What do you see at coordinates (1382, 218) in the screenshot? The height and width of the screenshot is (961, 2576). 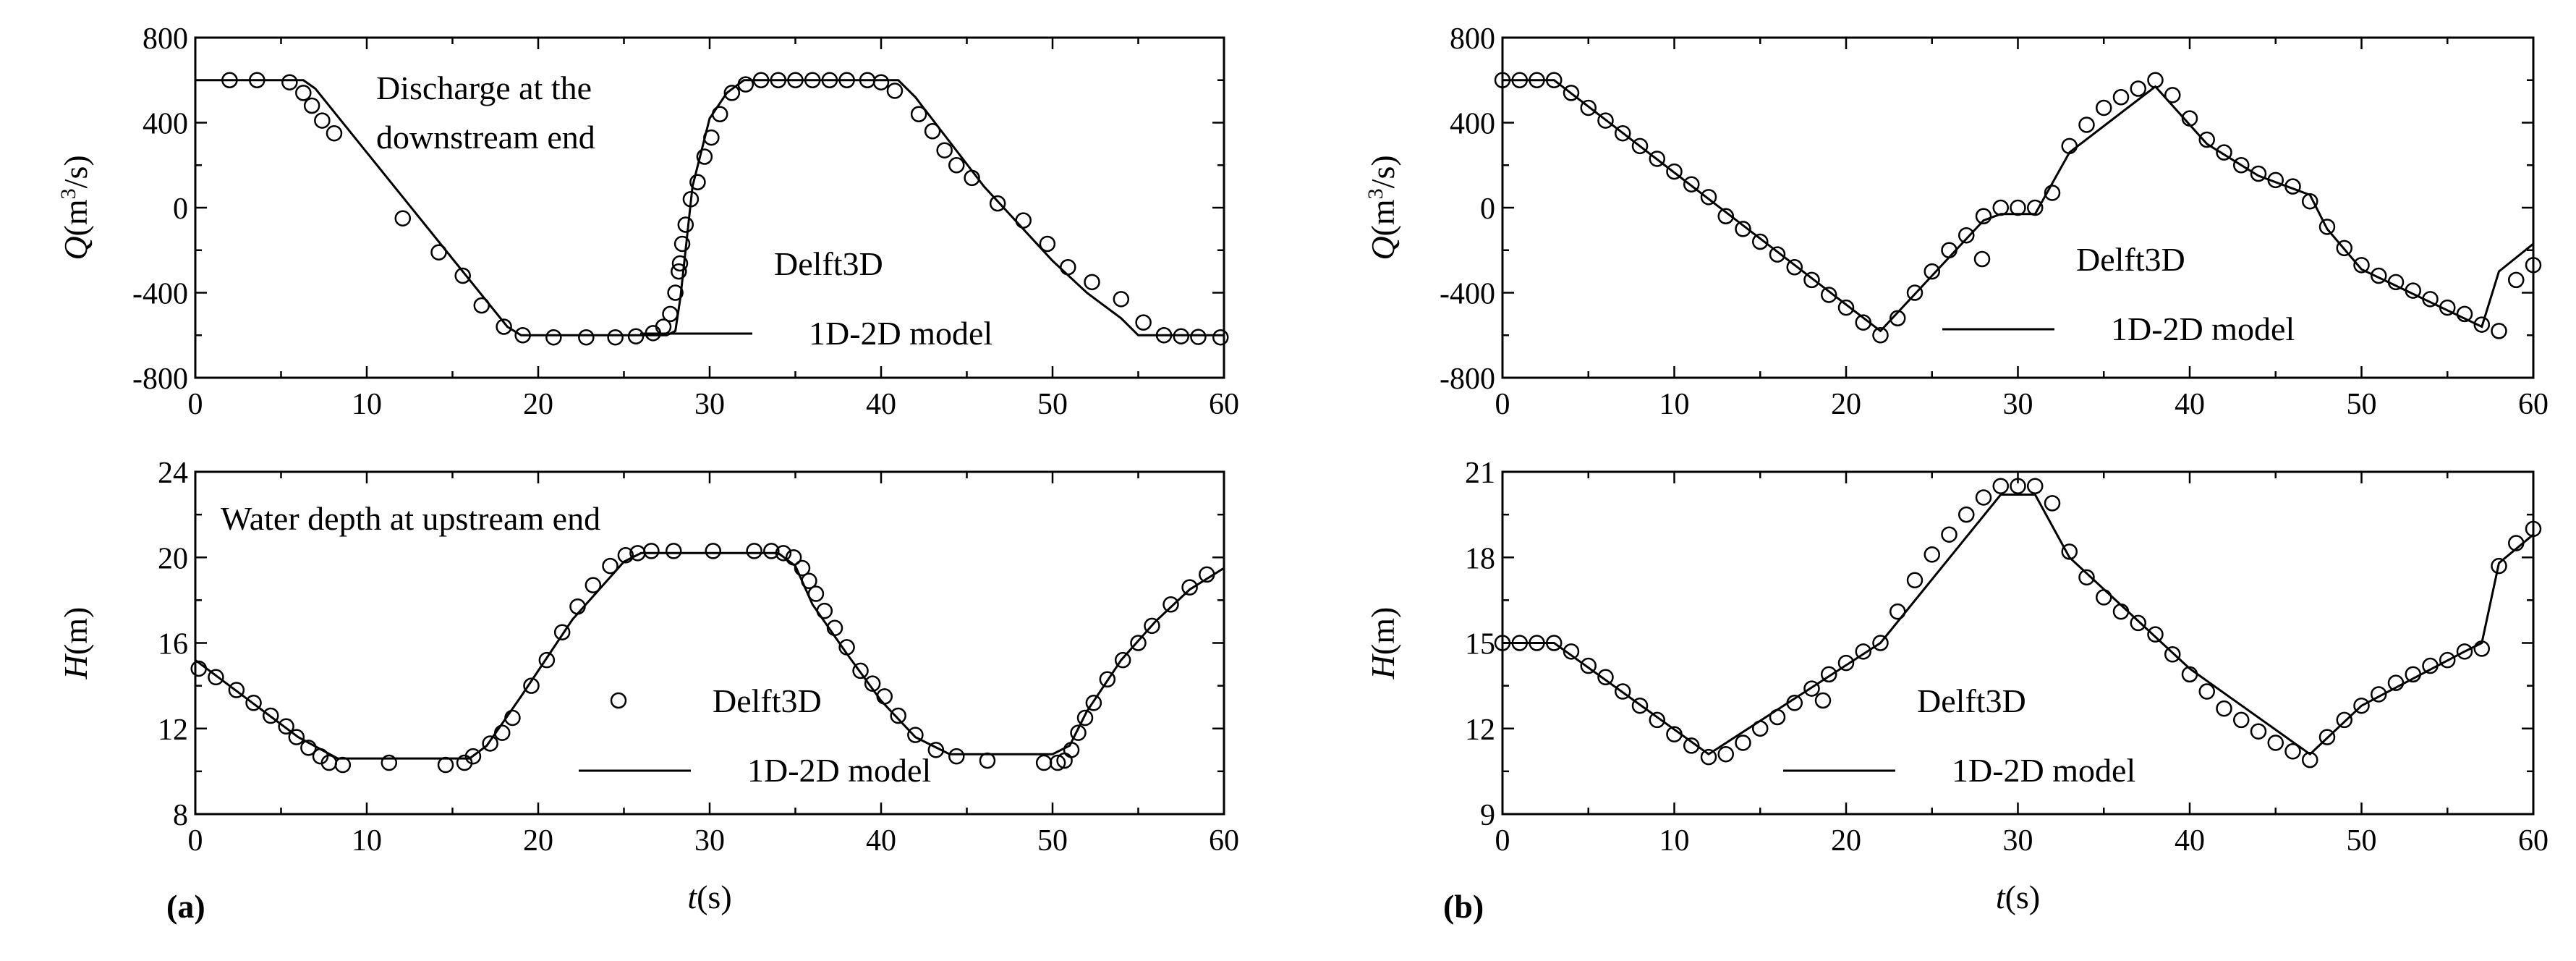 I see `y-axis-label-unit: (m` at bounding box center [1382, 218].